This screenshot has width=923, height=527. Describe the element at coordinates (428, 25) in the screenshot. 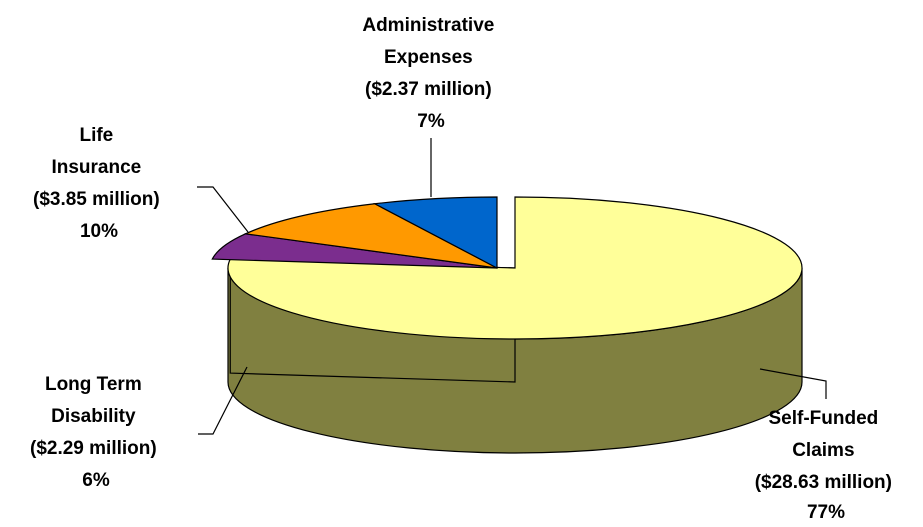

I see `label-admin-line1: Administrative` at that location.